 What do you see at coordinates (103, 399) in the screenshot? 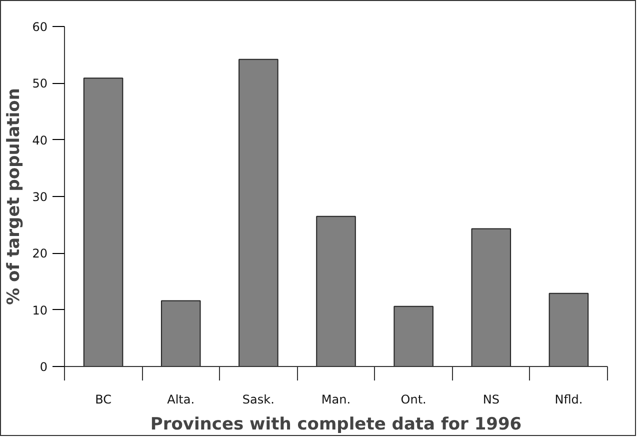
I see `x-tick-label: BC` at bounding box center [103, 399].